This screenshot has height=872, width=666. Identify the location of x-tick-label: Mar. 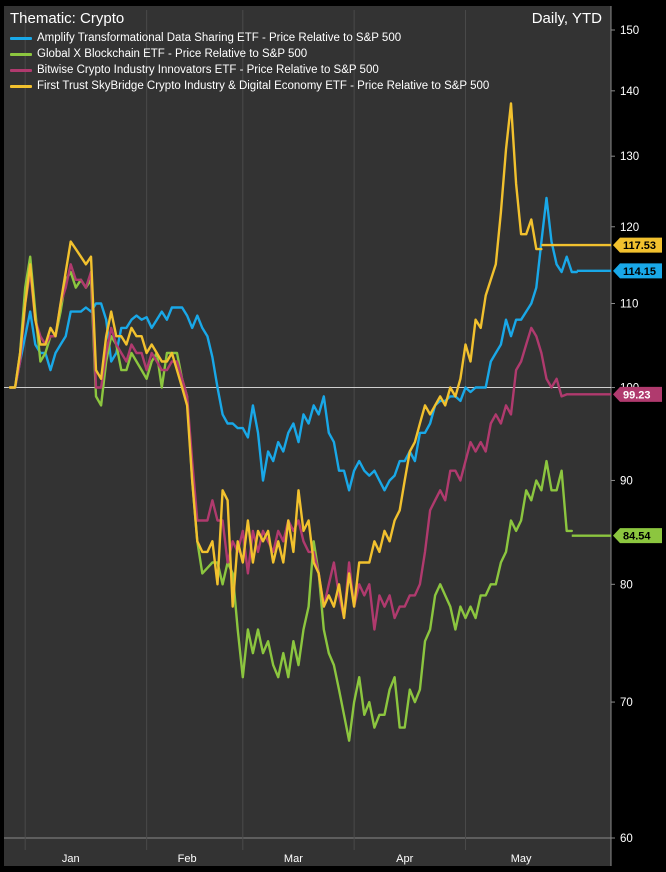
(293, 859).